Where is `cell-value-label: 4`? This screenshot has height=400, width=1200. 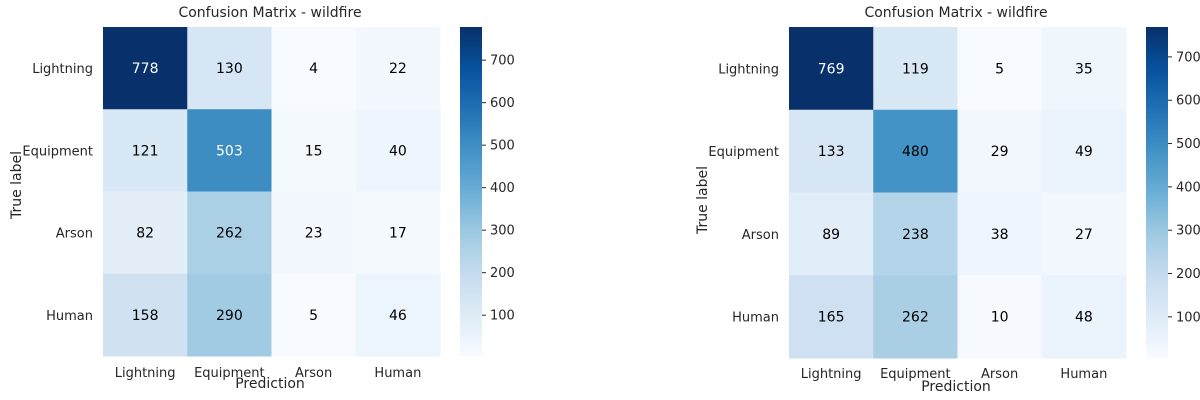 cell-value-label: 4 is located at coordinates (313, 69).